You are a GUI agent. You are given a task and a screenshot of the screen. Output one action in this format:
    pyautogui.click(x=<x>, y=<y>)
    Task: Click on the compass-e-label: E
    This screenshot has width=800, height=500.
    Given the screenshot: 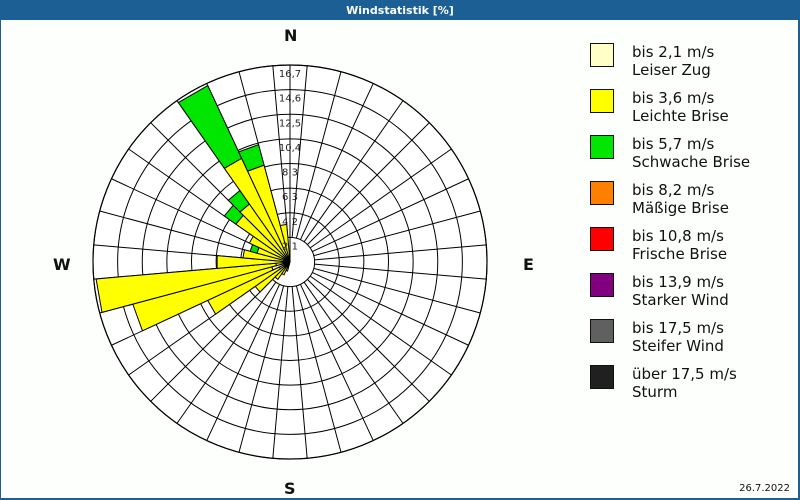 What is the action you would take?
    pyautogui.click(x=528, y=264)
    